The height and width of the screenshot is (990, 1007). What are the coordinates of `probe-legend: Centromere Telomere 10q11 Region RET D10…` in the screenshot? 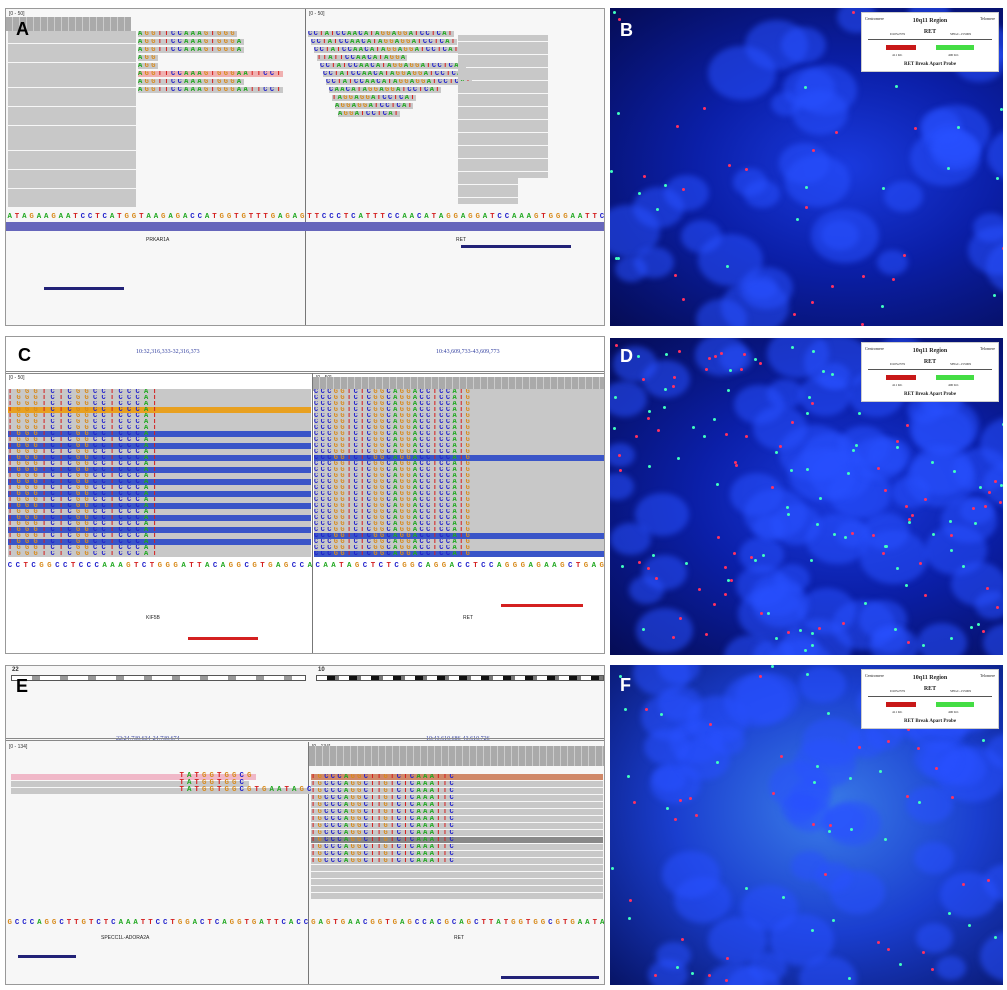 It's located at (930, 42).